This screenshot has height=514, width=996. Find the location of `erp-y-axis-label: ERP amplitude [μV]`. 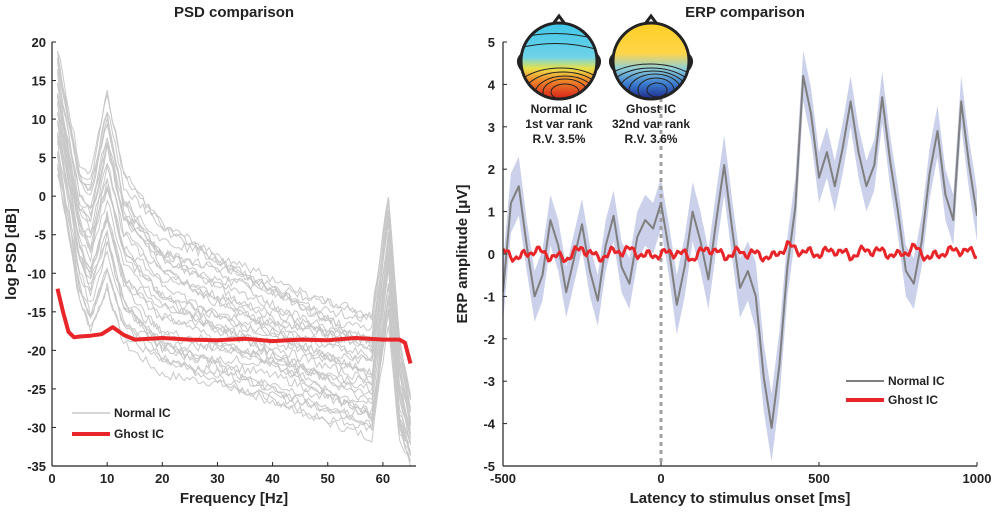

erp-y-axis-label: ERP amplitude [μV] is located at coordinates (462, 254).